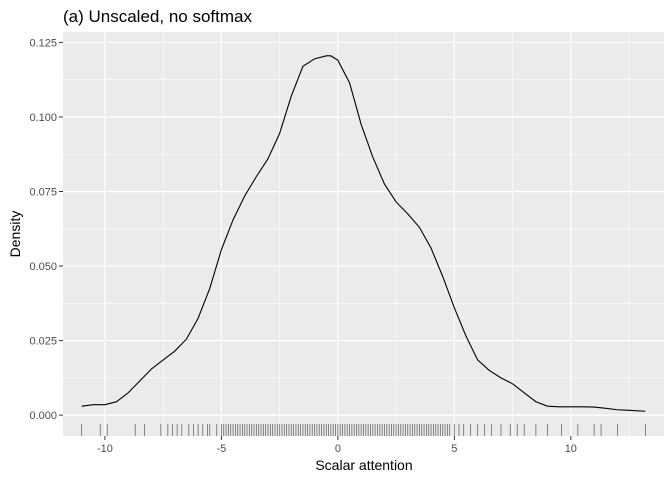 This screenshot has height=485, width=672. What do you see at coordinates (338, 449) in the screenshot?
I see `x-tick-label: 0` at bounding box center [338, 449].